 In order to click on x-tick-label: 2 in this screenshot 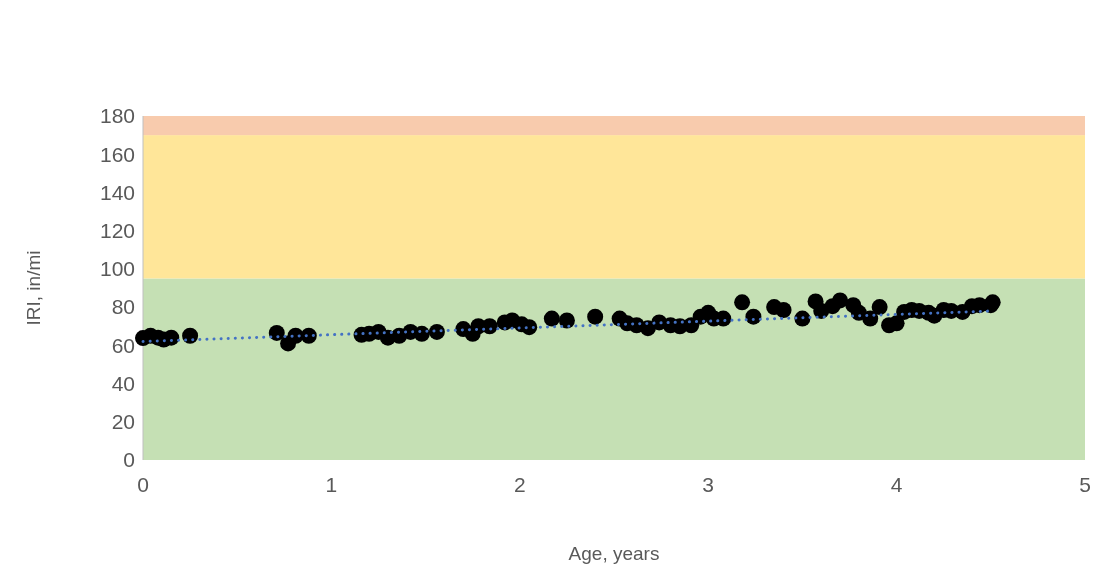, I will do `click(519, 484)`.